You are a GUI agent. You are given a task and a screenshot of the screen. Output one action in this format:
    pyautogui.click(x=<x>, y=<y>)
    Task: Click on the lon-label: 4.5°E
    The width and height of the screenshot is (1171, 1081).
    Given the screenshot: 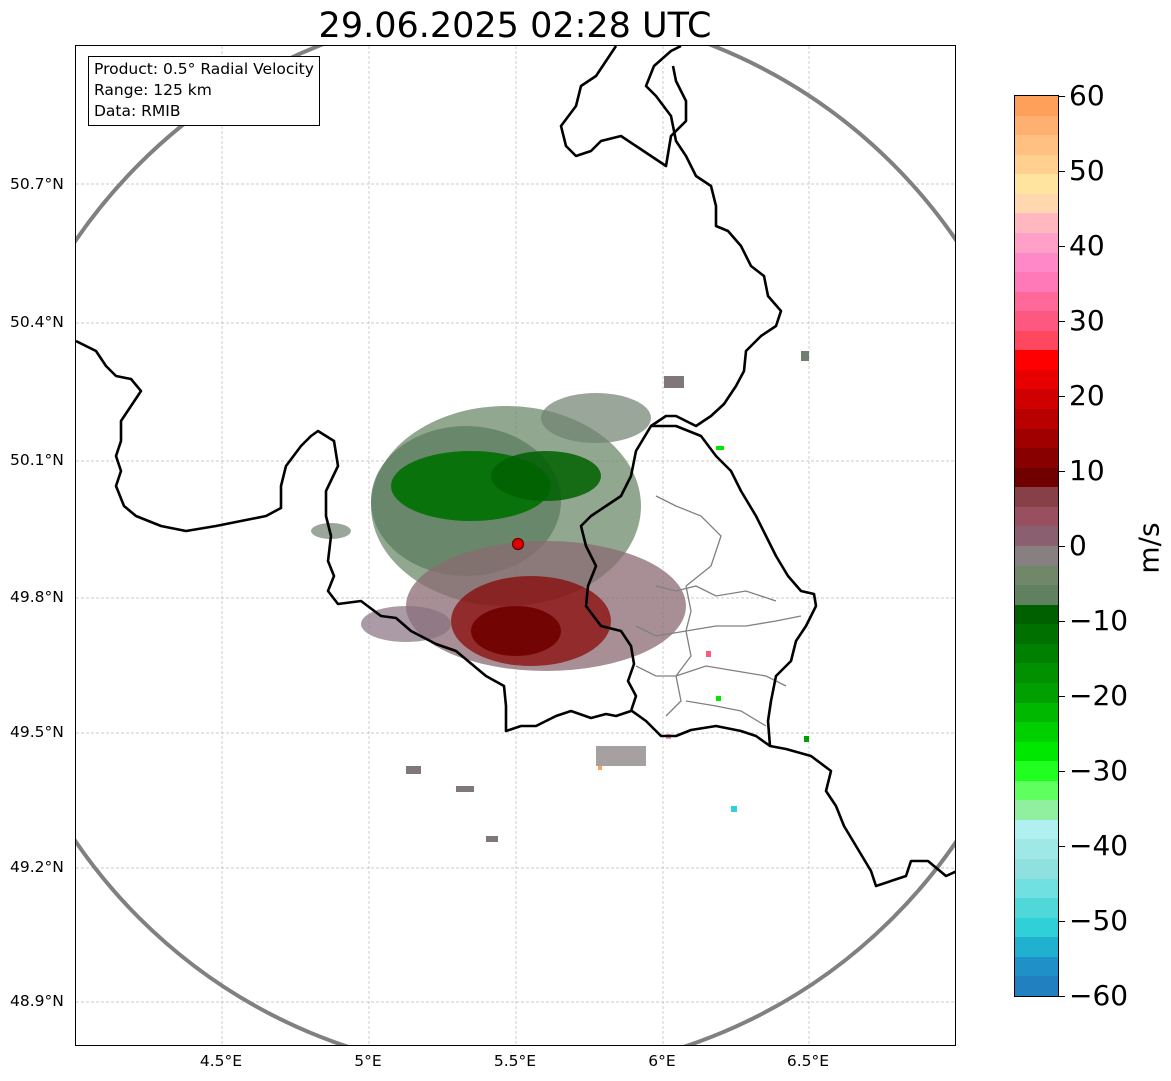 What is the action you would take?
    pyautogui.click(x=221, y=1061)
    